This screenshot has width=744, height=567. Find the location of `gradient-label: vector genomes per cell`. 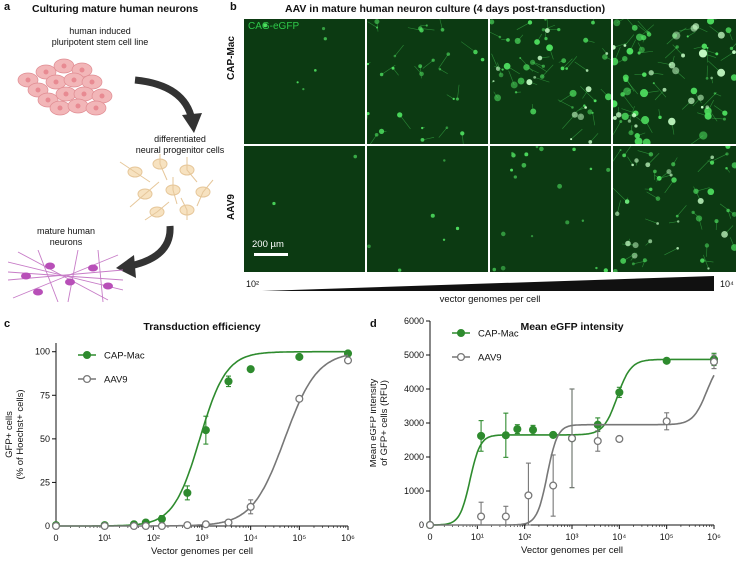

gradient-label: vector genomes per cell is located at coordinates (490, 299).